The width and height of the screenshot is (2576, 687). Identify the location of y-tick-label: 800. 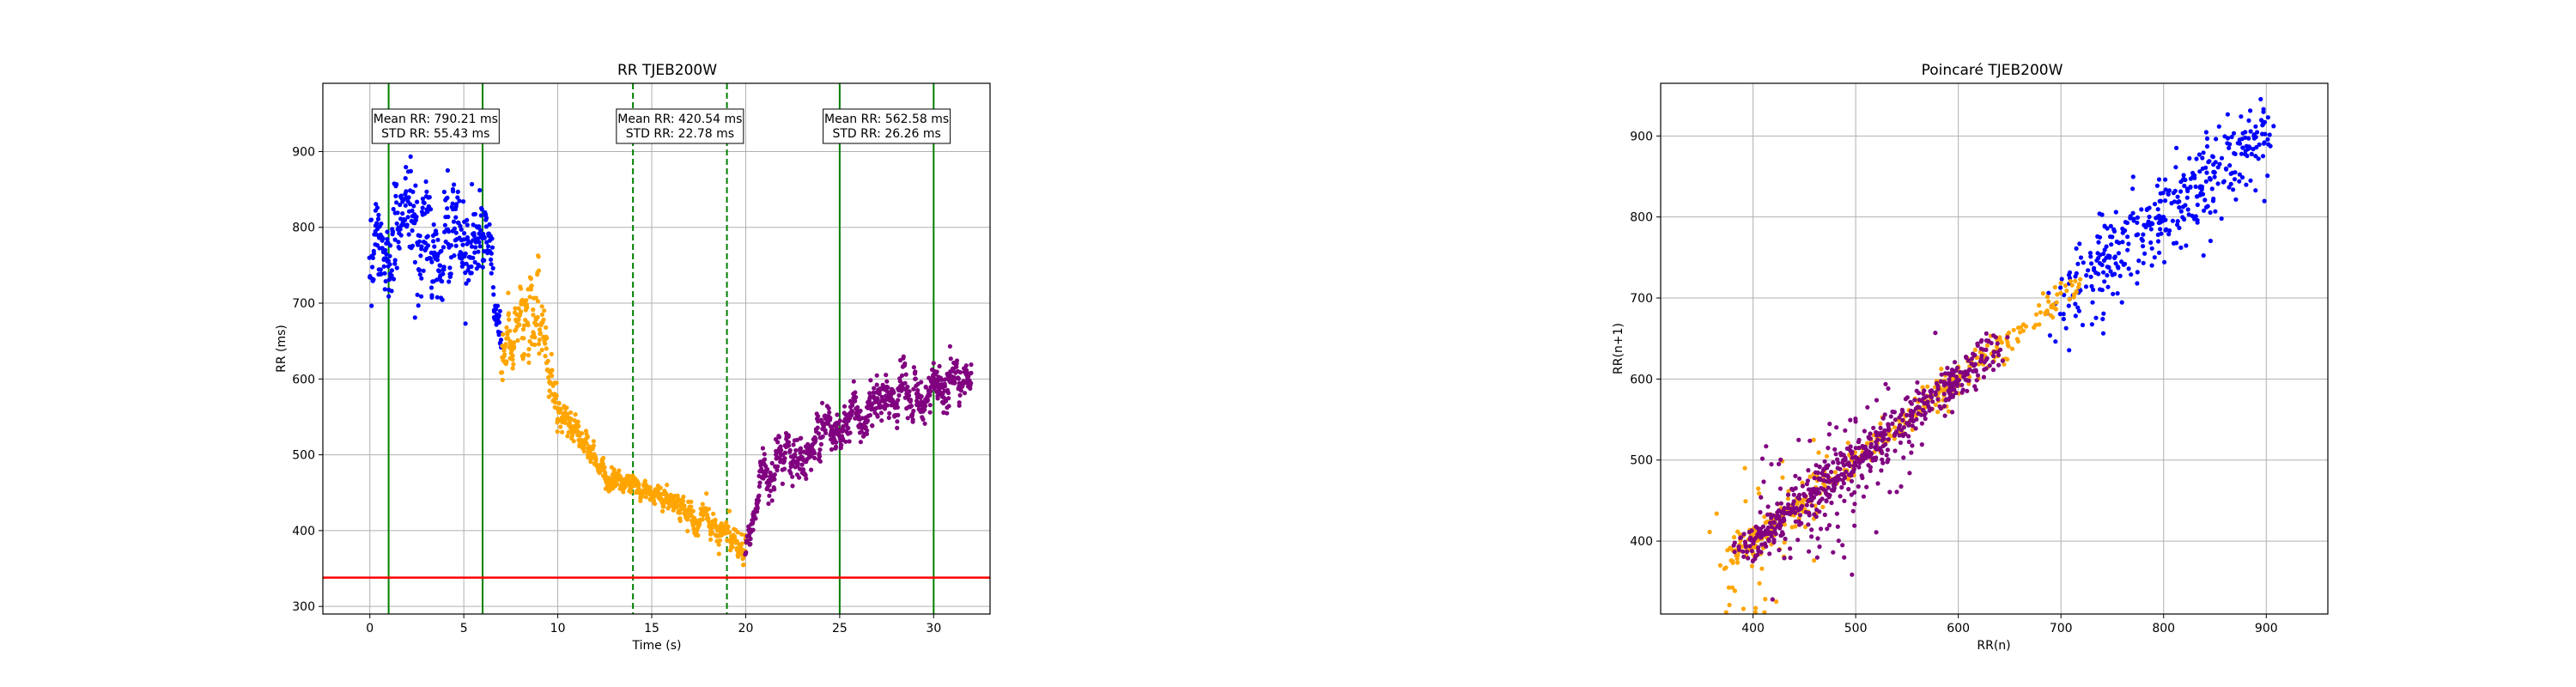
(303, 228).